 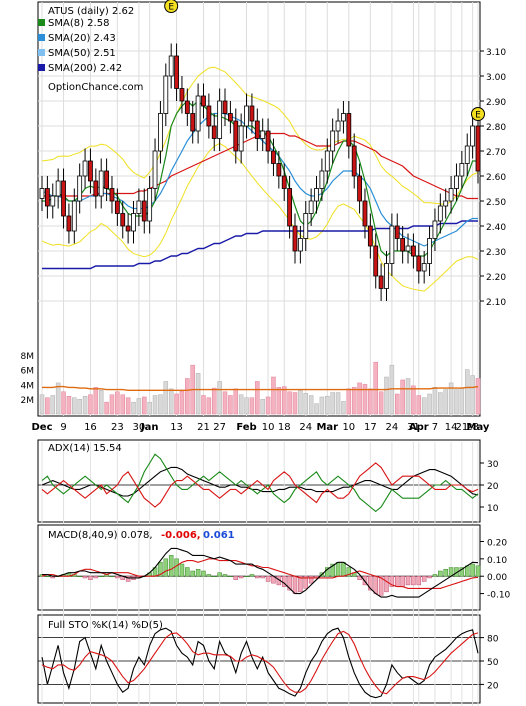 What do you see at coordinates (259, 659) in the screenshot?
I see `sto-lines` at bounding box center [259, 659].